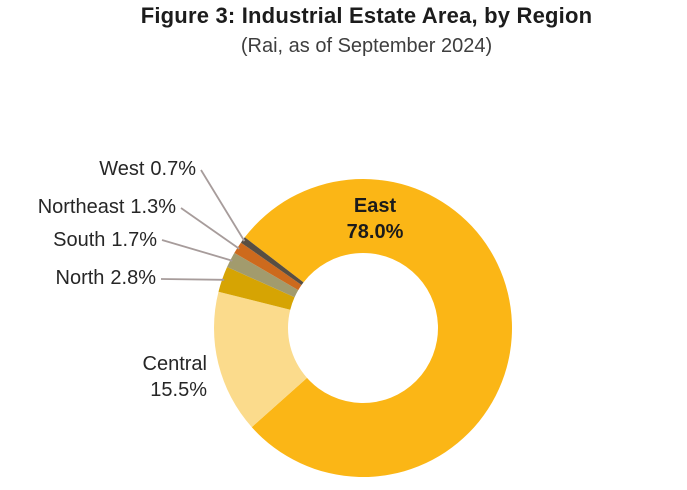 The image size is (687, 490). I want to click on label-east: East 78.0%, so click(375, 219).